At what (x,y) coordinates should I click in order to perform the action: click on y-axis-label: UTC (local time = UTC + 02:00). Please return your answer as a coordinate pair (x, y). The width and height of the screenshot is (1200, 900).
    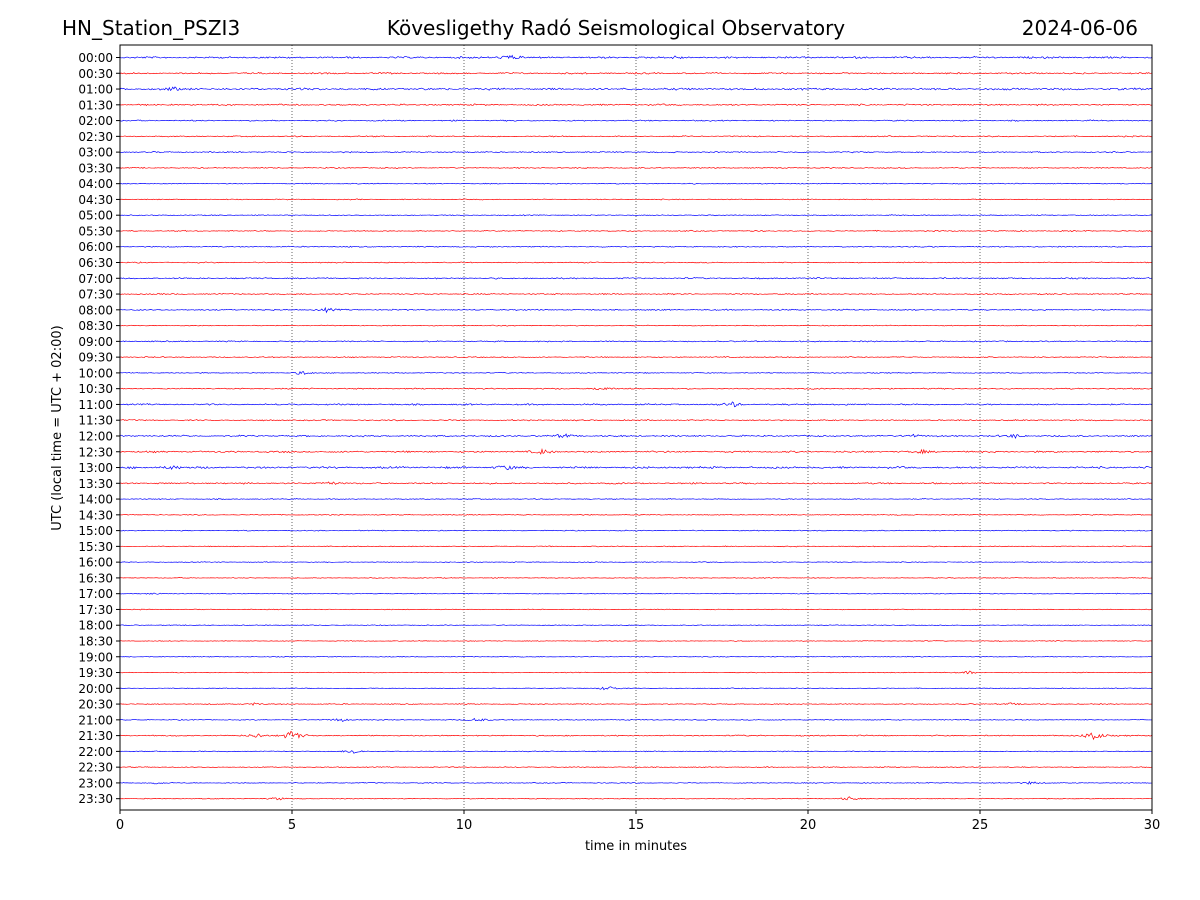
    Looking at the image, I should click on (57, 427).